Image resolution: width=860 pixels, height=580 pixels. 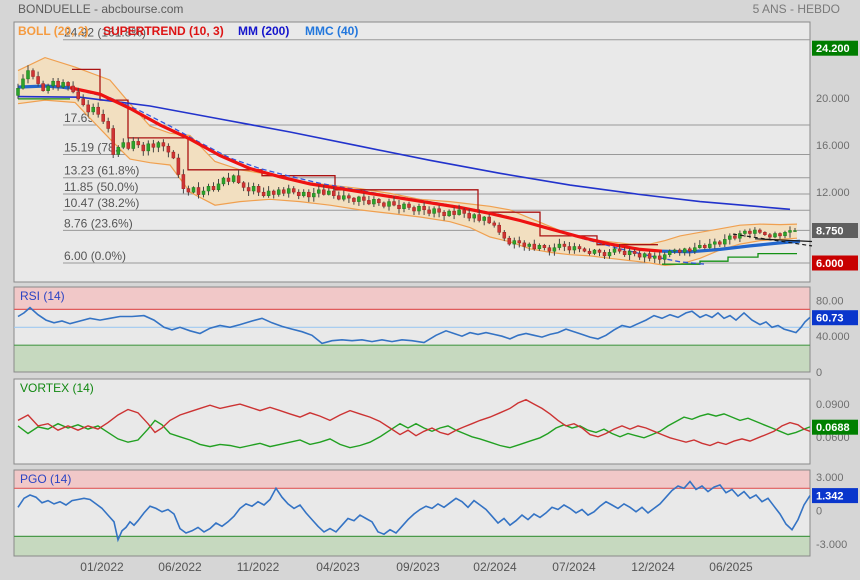 I want to click on x-axis-date-label: 06/2022, so click(x=180, y=567).